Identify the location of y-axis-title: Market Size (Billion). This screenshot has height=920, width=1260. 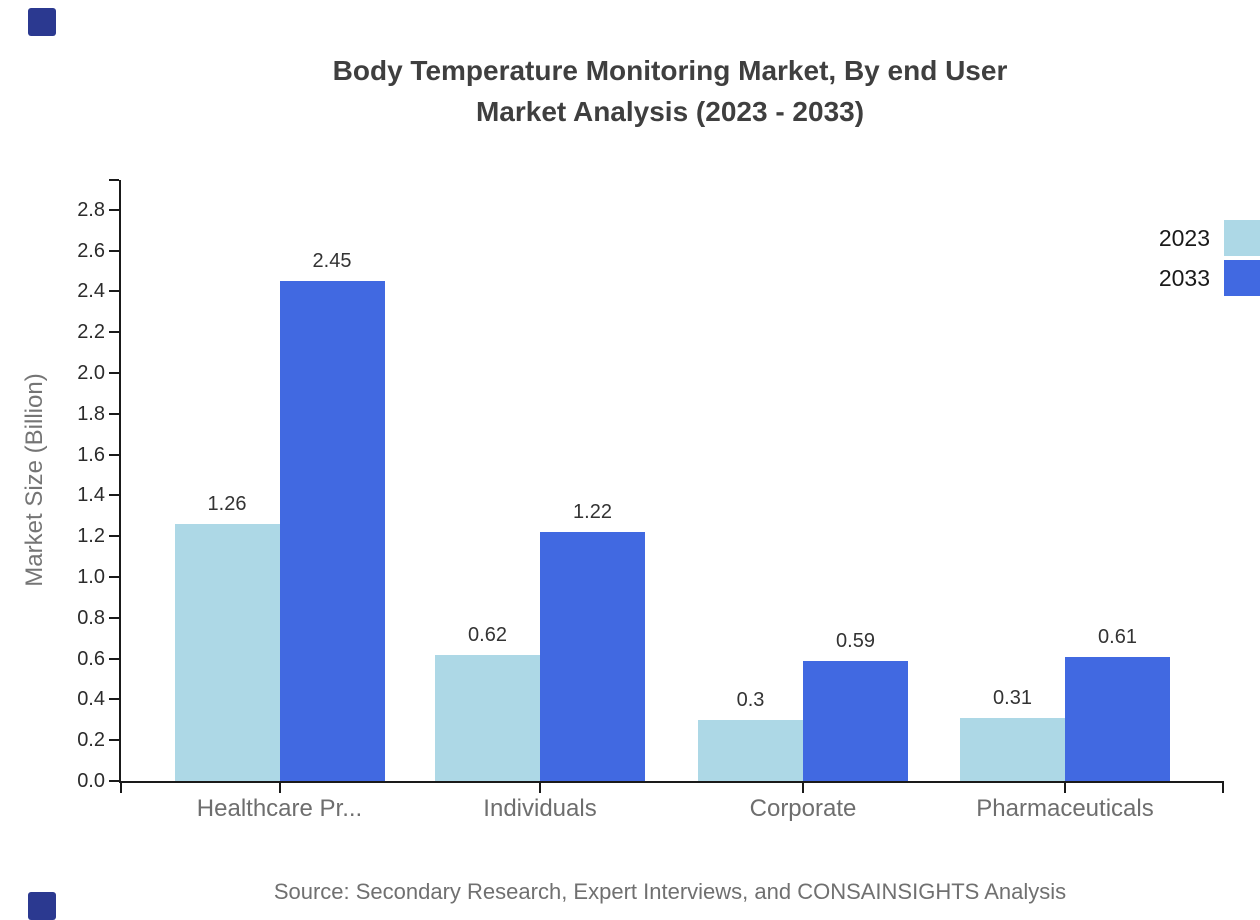
(34, 480).